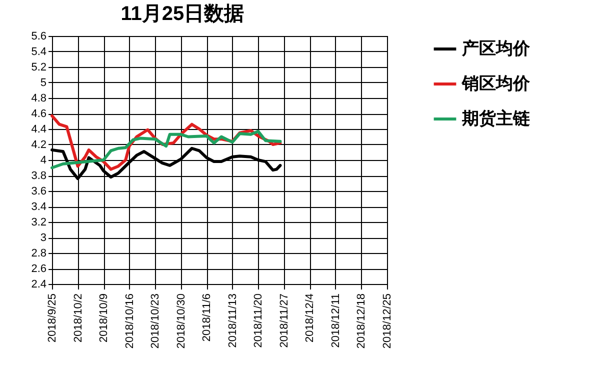 The width and height of the screenshot is (608, 372). What do you see at coordinates (38, 207) in the screenshot?
I see `y-tick-label: 3.4` at bounding box center [38, 207].